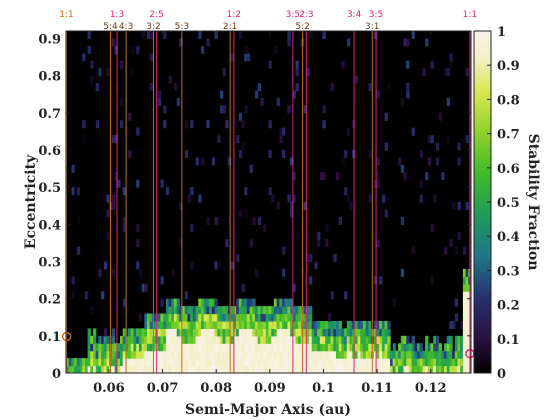 The image size is (560, 420). I want to click on x-tick-label: 0.08, so click(216, 388).